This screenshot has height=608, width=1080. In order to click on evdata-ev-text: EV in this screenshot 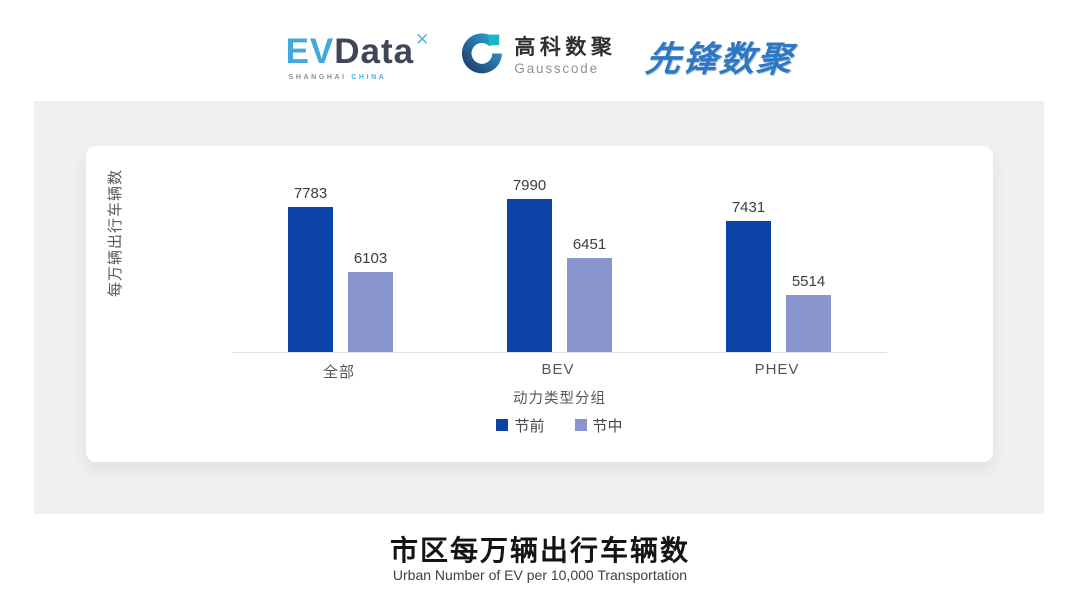, I will do `click(310, 51)`.